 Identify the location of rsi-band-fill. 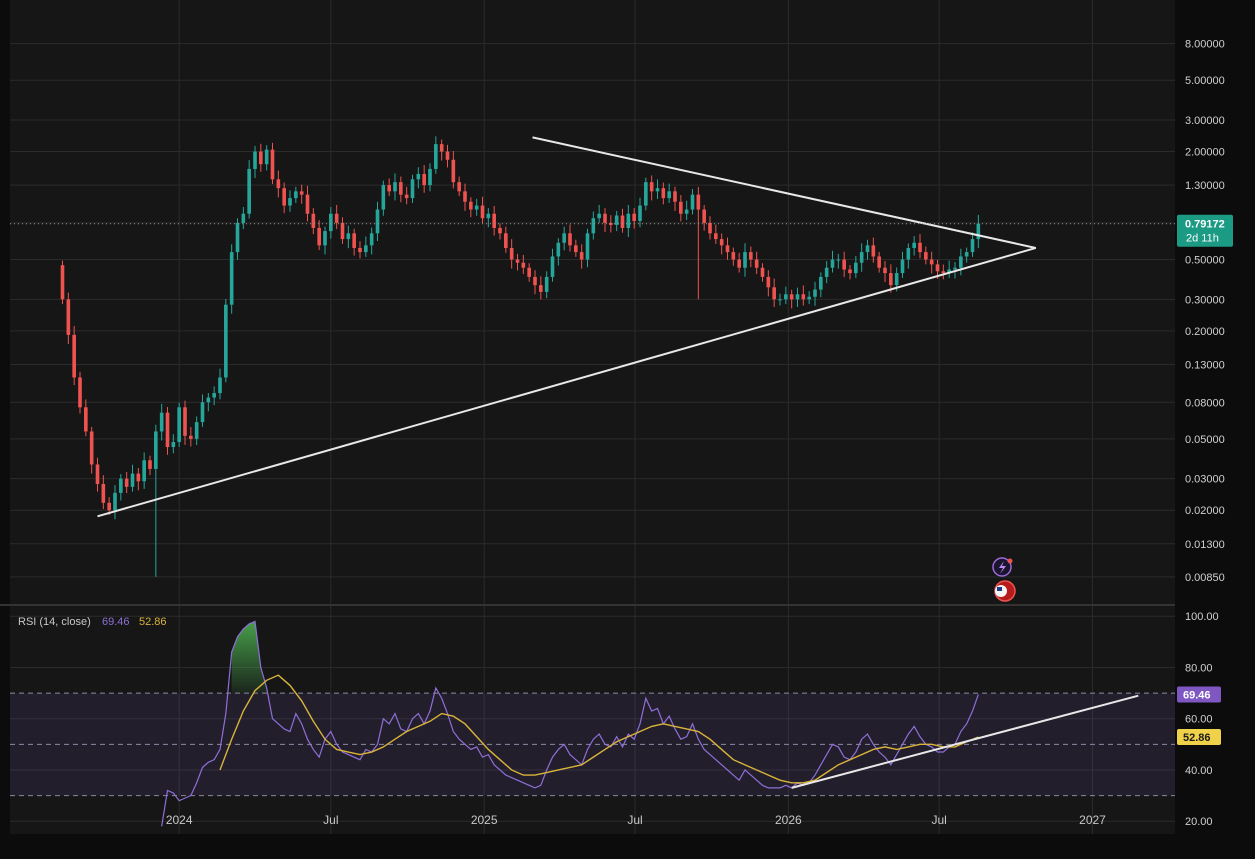
(592, 744).